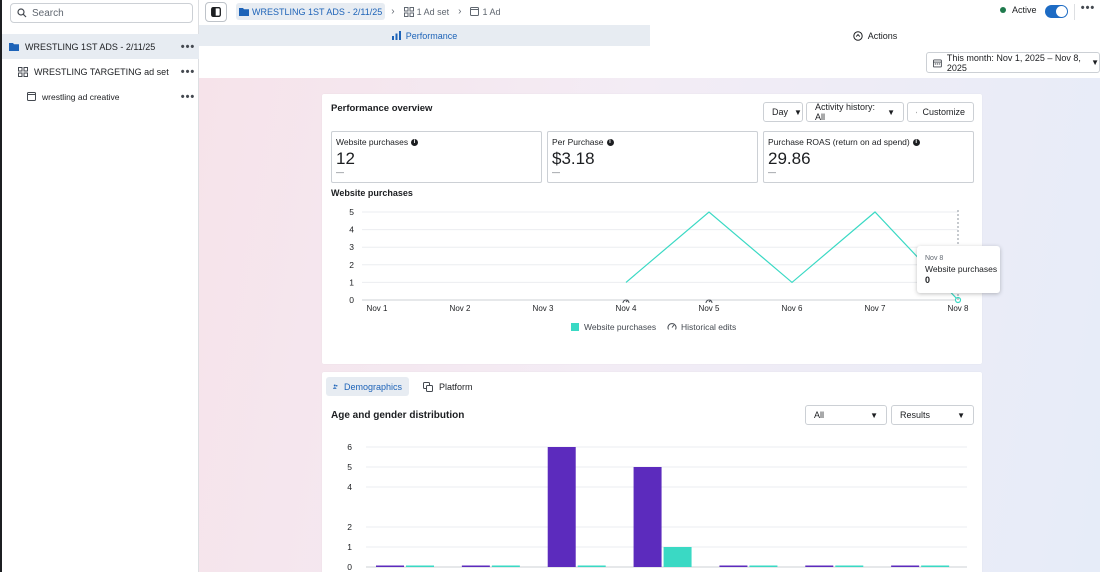  Describe the element at coordinates (845, 112) in the screenshot. I see `dropdown-label: Activity history: All` at that location.